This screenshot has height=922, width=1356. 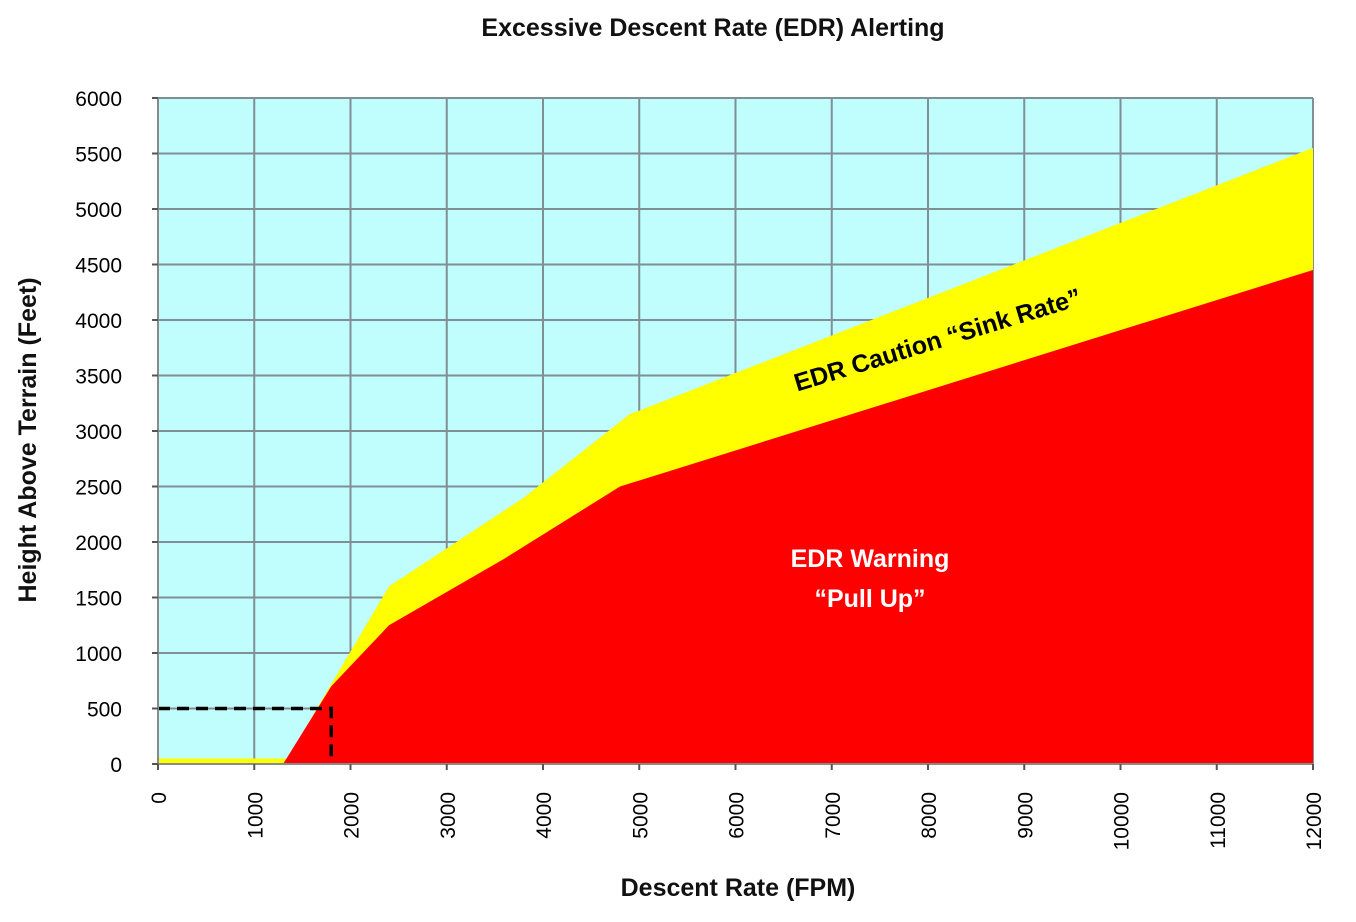 I want to click on warning-region-label-line1: EDR Warning, so click(x=870, y=559).